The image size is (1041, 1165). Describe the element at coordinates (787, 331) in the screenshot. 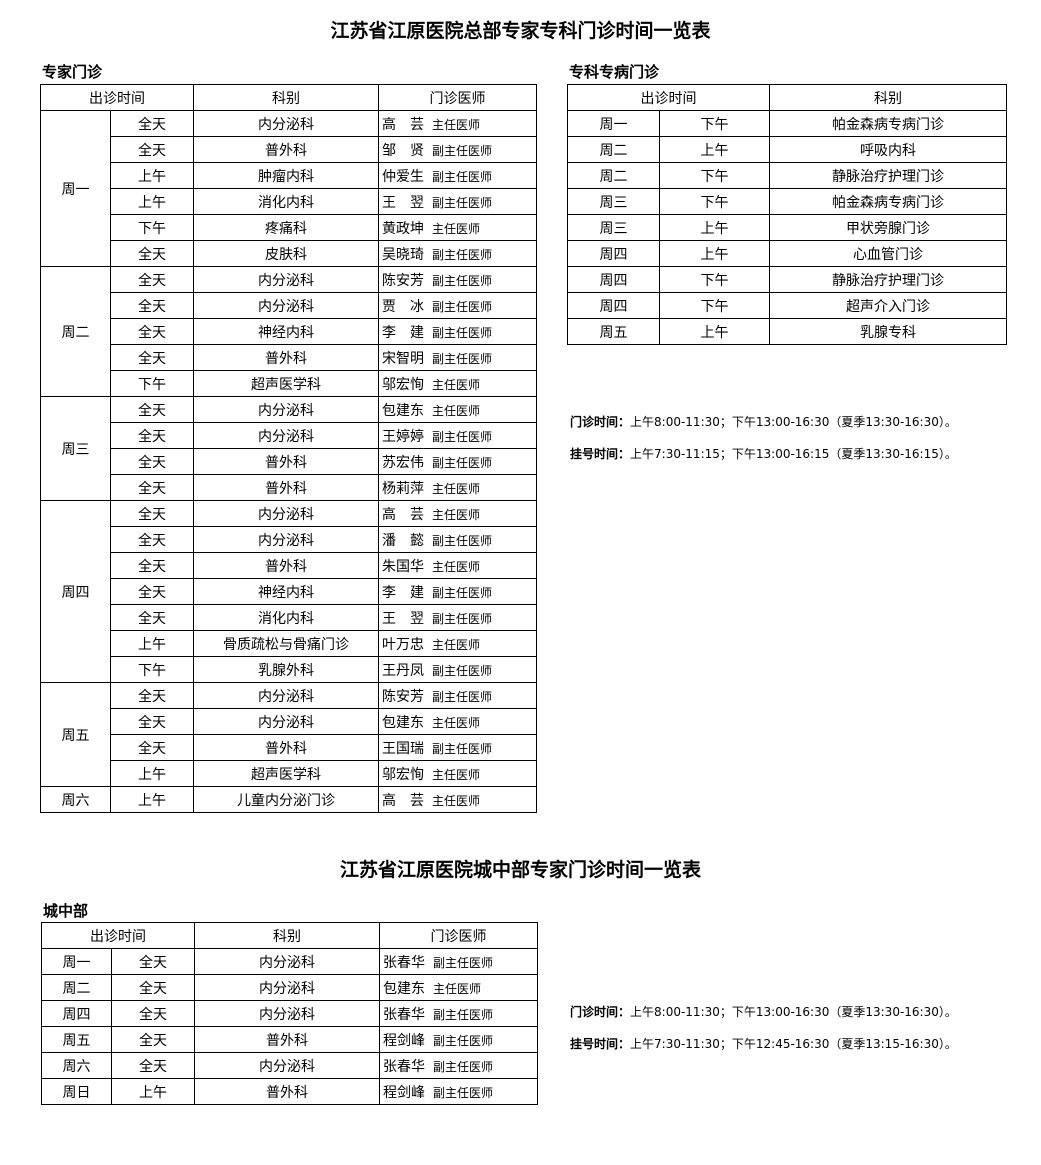

I see `table-row: 周五 上午 乳腺专科` at that location.